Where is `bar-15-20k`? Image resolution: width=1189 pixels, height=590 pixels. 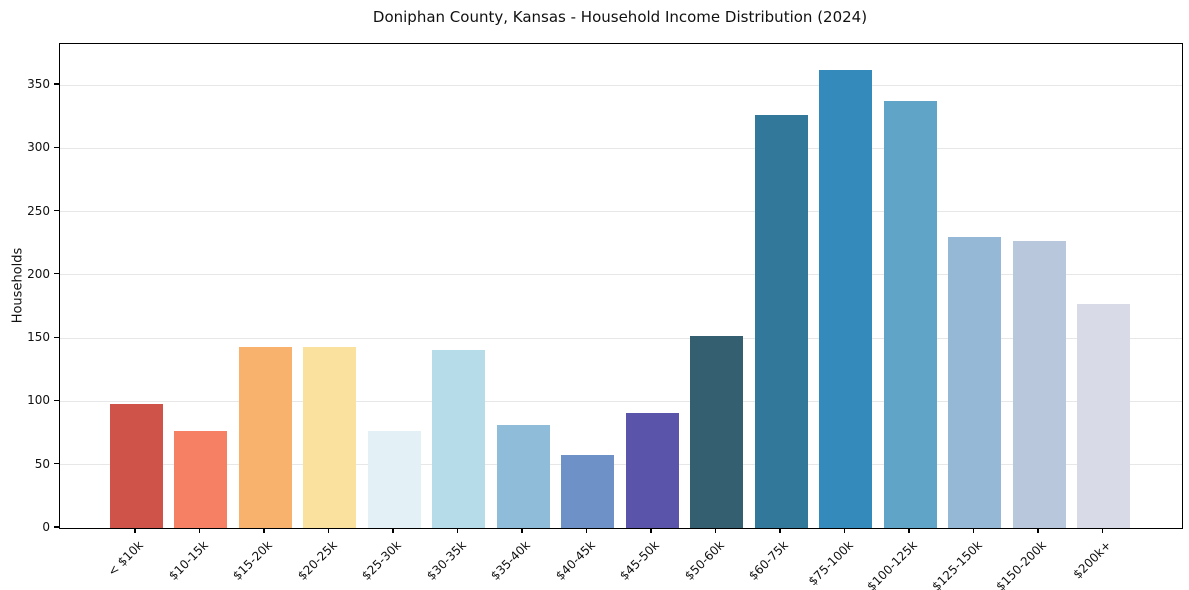
bar-15-20k is located at coordinates (265, 437).